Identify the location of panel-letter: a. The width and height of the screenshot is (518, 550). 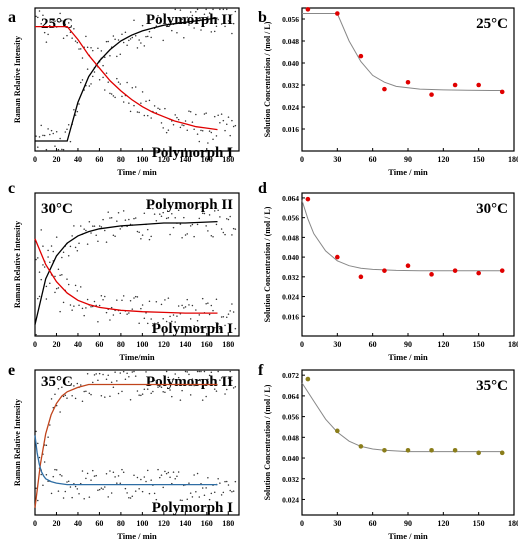
(12, 17).